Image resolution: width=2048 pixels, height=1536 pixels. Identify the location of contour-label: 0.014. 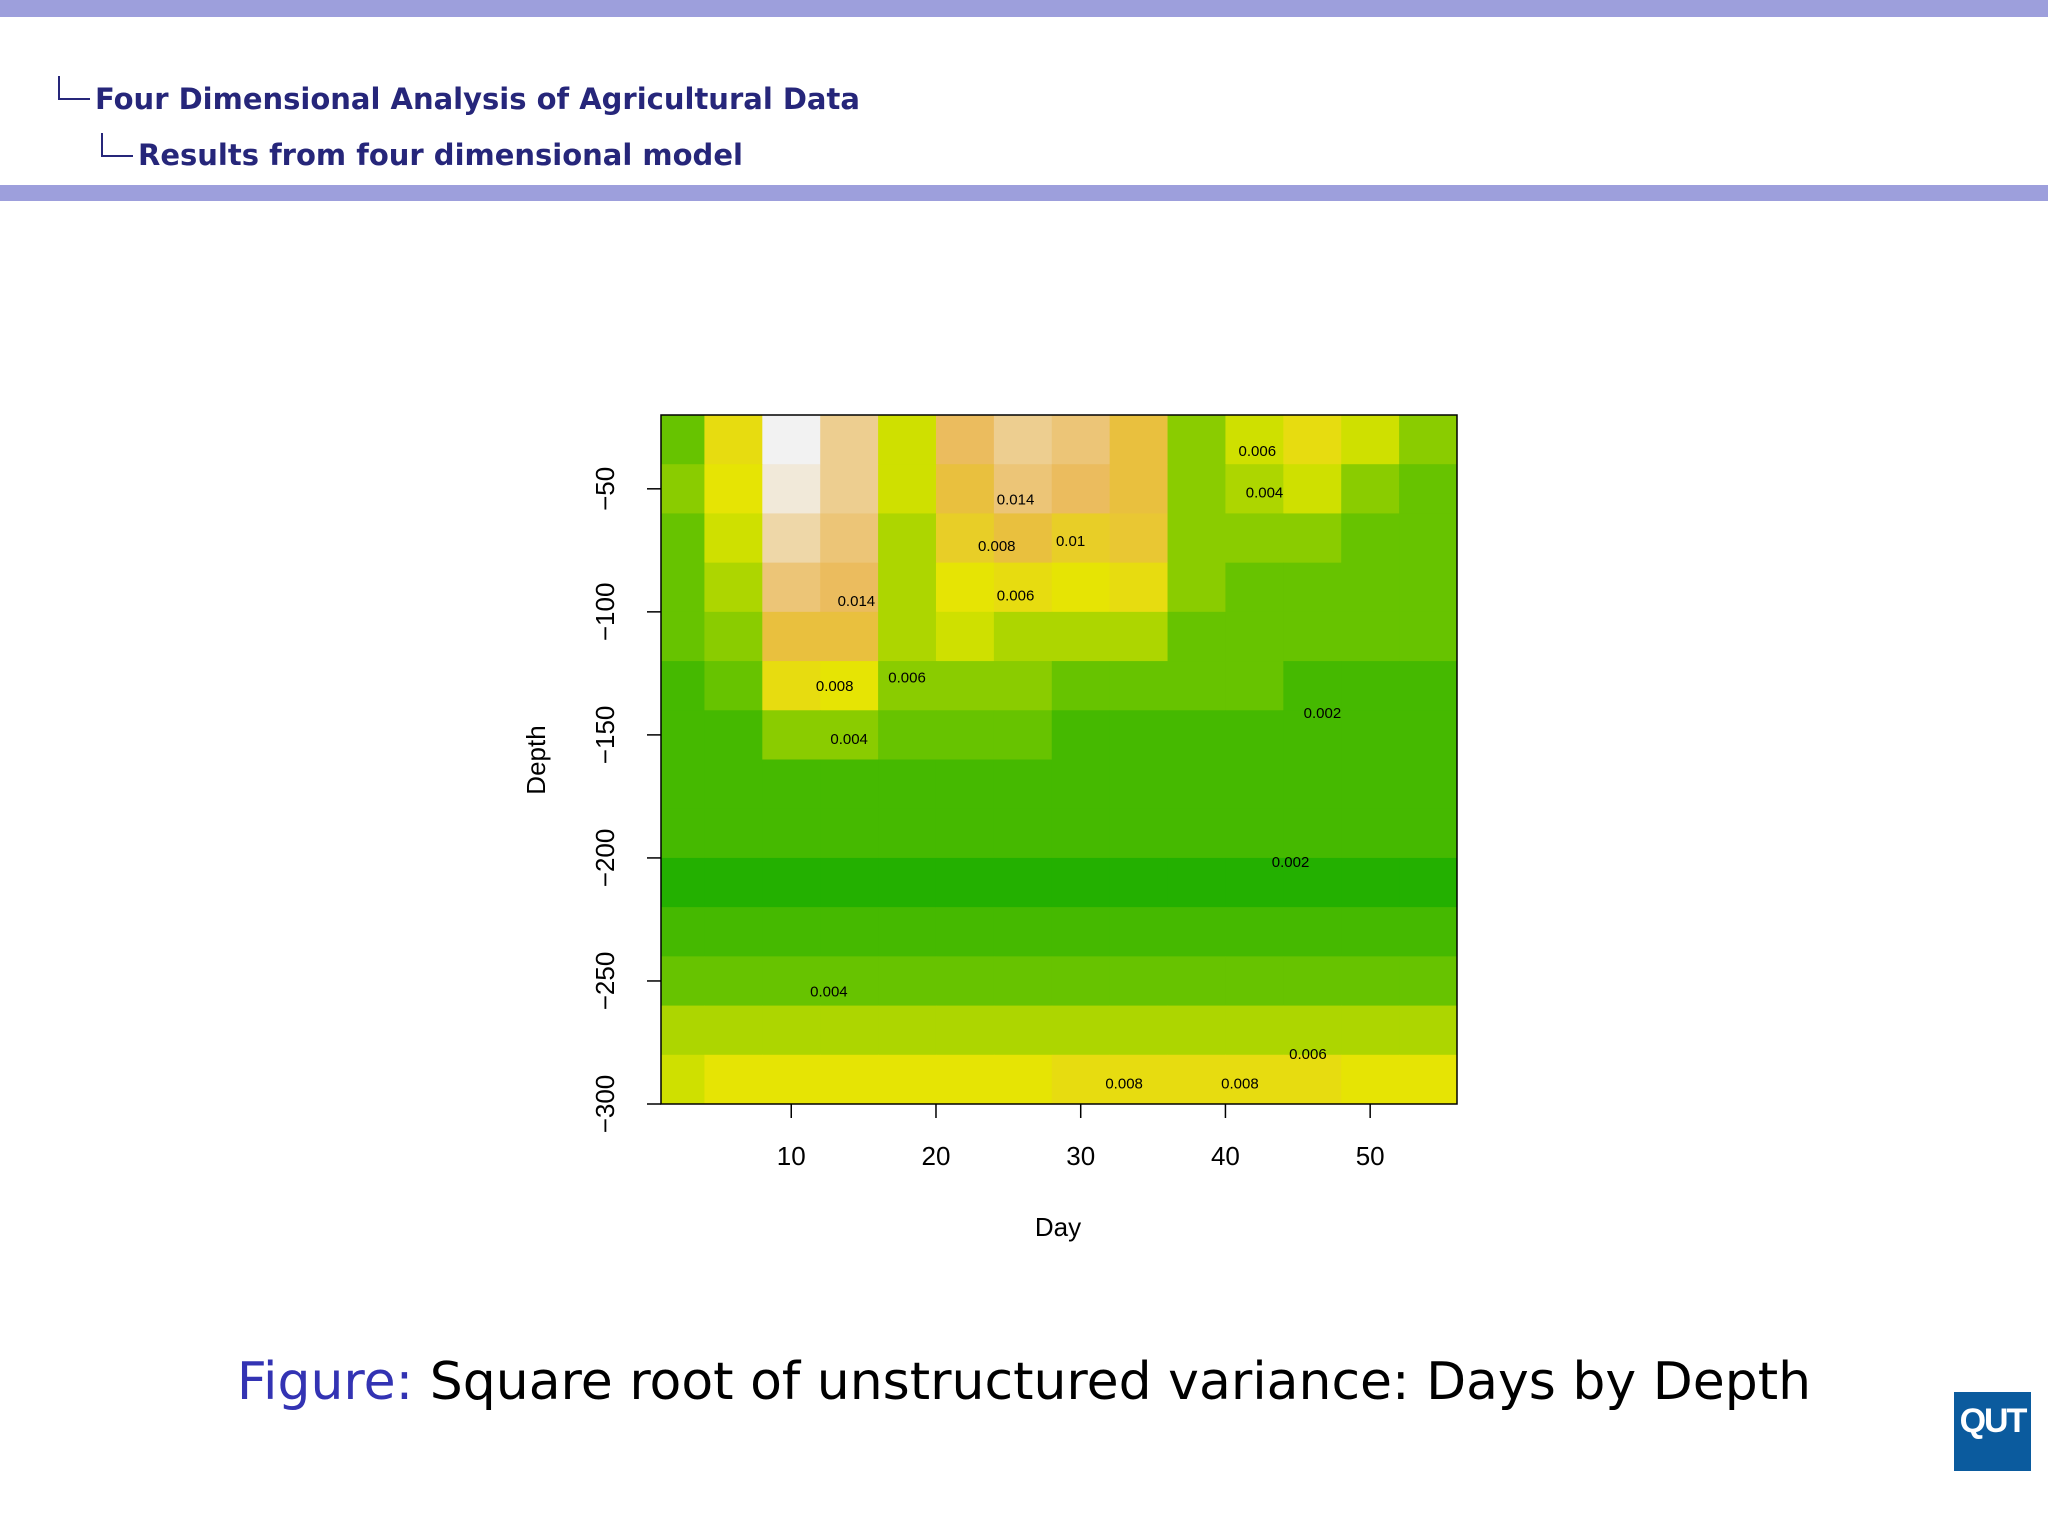
(857, 601).